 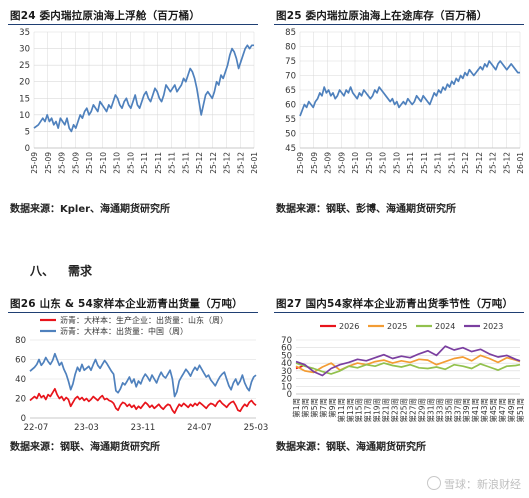 What do you see at coordinates (404, 410) in the screenshot?
I see `x-tick-label: 第25周` at bounding box center [404, 410].